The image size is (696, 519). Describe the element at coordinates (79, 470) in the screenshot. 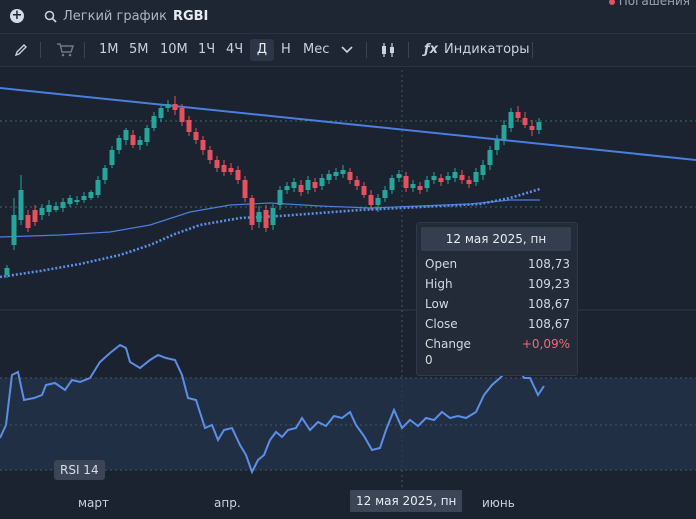

I see `rsi-label: RSI 14` at that location.